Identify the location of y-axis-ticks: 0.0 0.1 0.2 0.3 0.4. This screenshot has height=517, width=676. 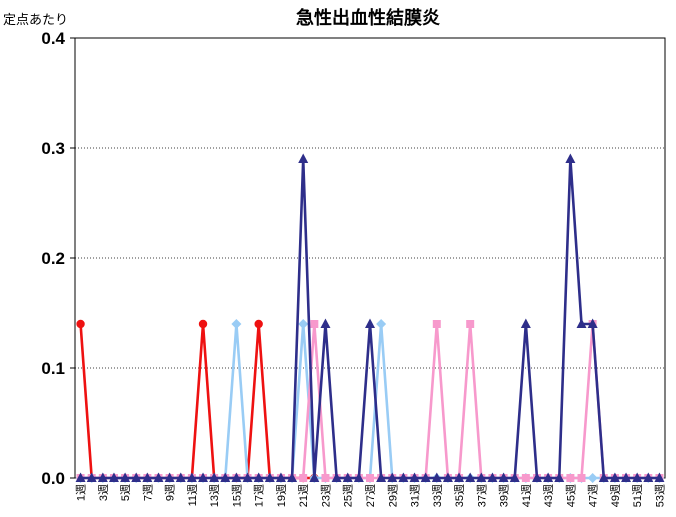
(58, 258).